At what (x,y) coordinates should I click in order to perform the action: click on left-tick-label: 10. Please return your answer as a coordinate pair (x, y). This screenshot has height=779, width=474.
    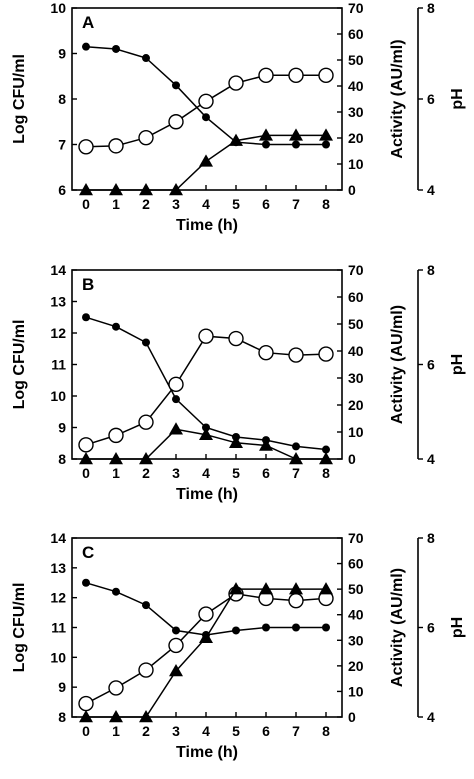
    Looking at the image, I should click on (58, 8).